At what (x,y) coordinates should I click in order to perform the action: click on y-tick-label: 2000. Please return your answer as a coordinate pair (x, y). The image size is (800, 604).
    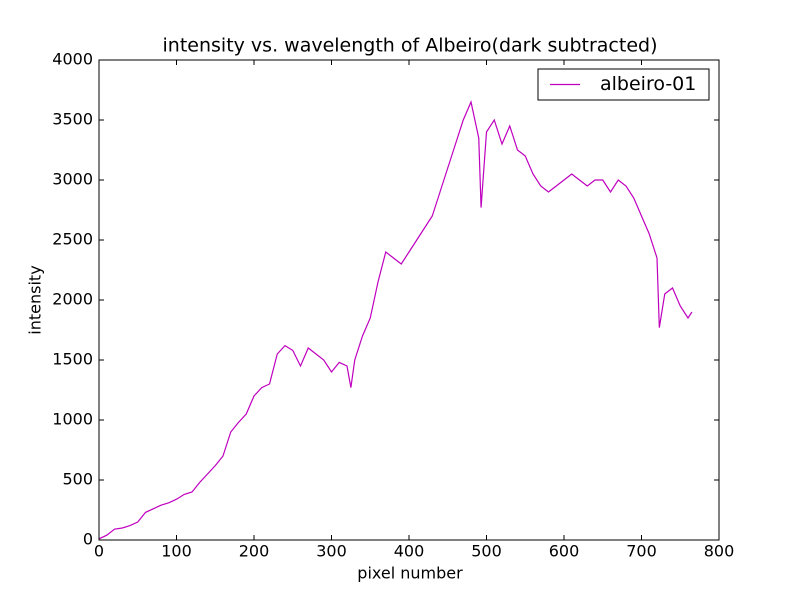
    Looking at the image, I should click on (72, 299).